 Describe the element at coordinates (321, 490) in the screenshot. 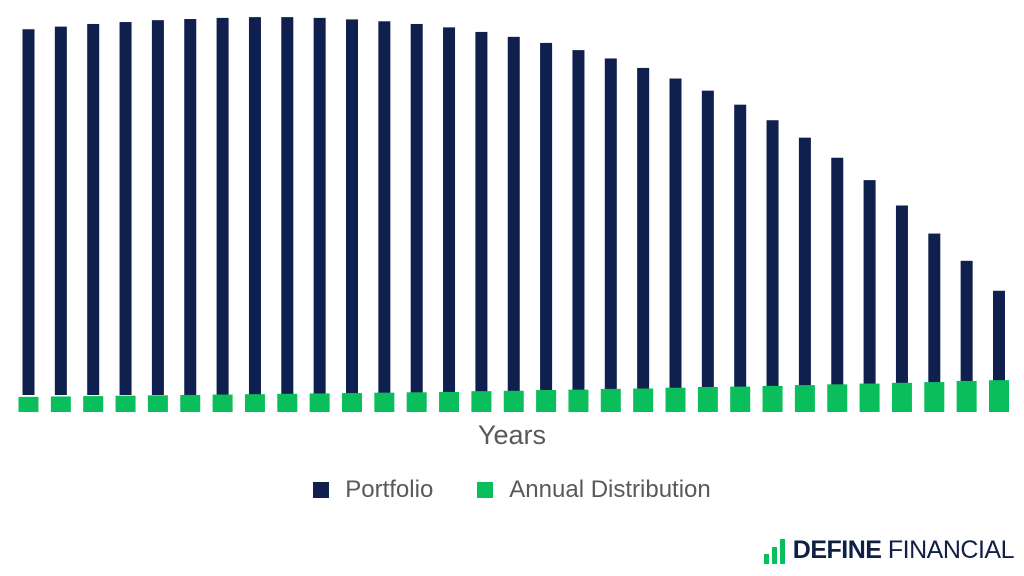

I see `portfolio-swatch` at that location.